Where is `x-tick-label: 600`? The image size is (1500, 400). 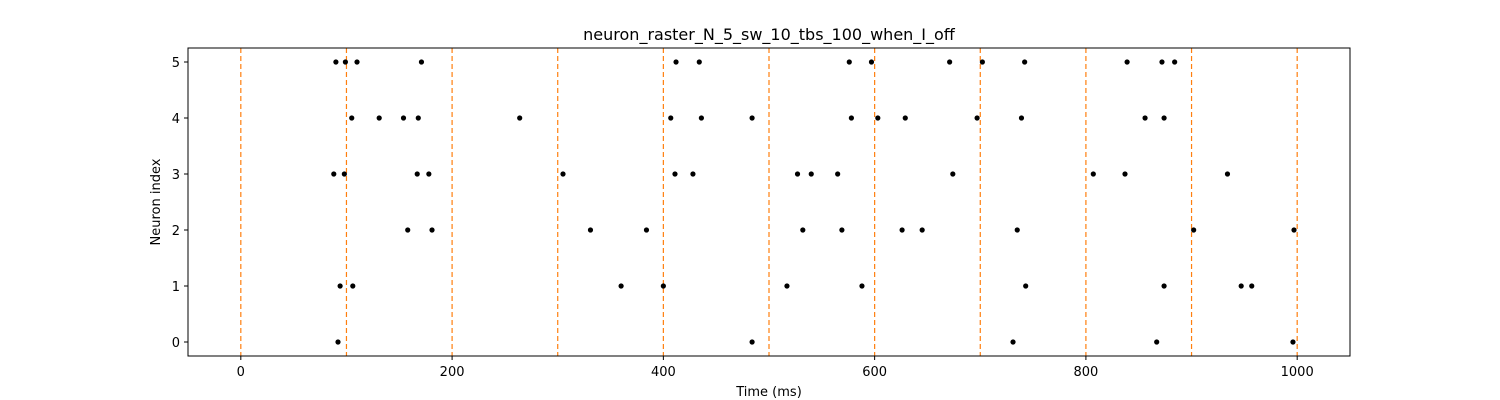 x-tick-label: 600 is located at coordinates (874, 372).